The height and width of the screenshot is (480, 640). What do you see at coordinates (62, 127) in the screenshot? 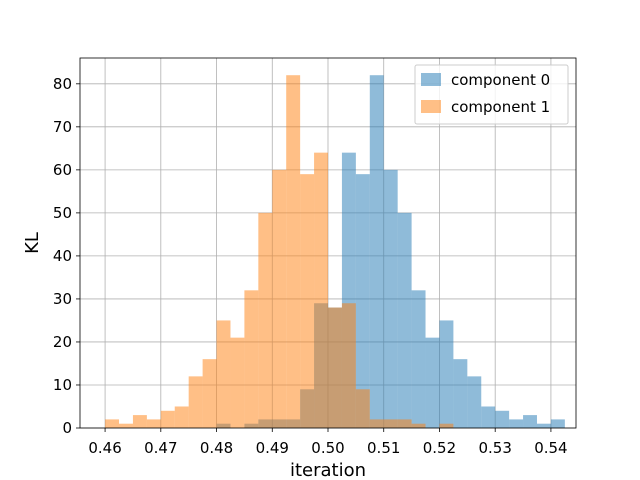
I see `y-tick-label: 70` at bounding box center [62, 127].